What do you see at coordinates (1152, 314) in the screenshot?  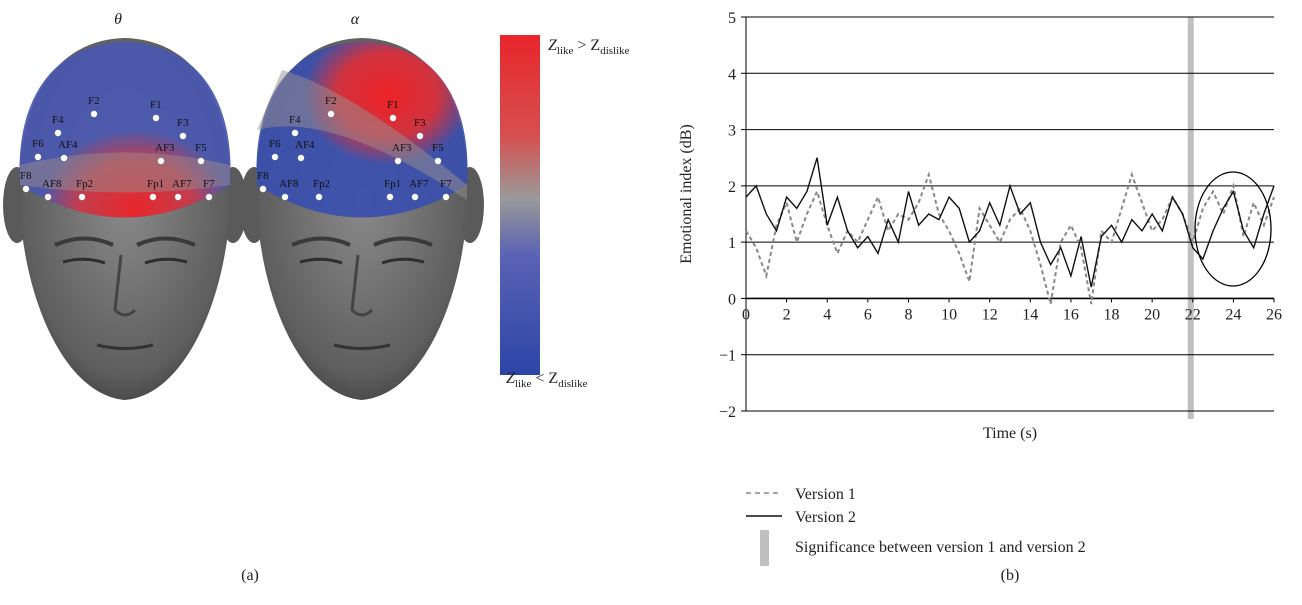 I see `x-tick-label: 20` at bounding box center [1152, 314].